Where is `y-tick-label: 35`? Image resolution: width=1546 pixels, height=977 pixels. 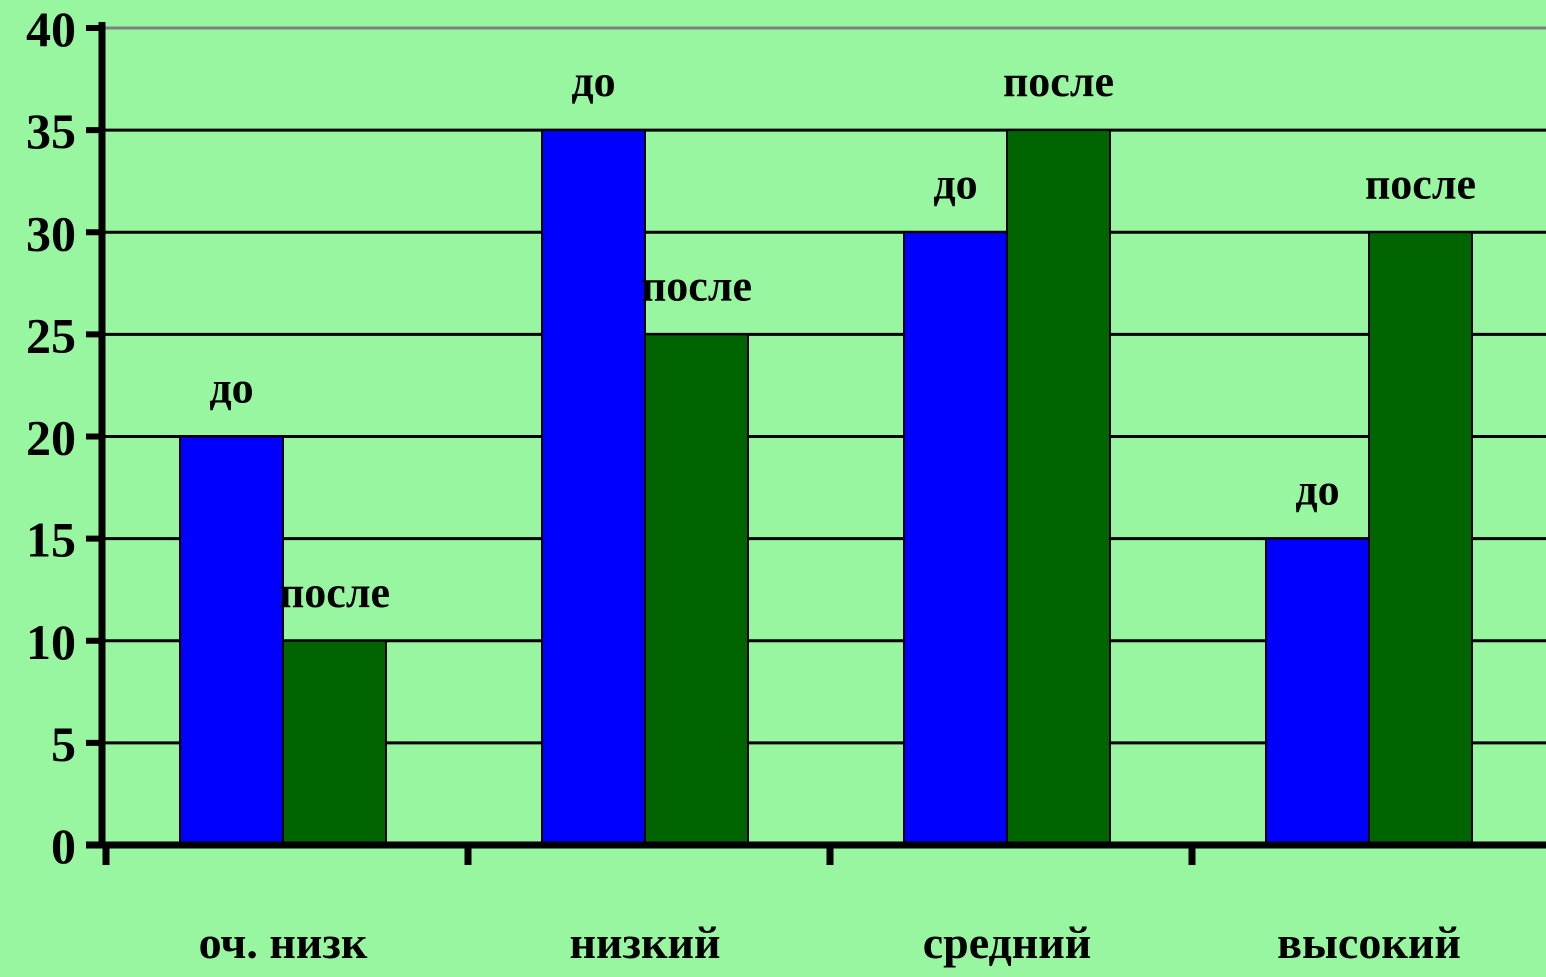 y-tick-label: 35 is located at coordinates (51, 131).